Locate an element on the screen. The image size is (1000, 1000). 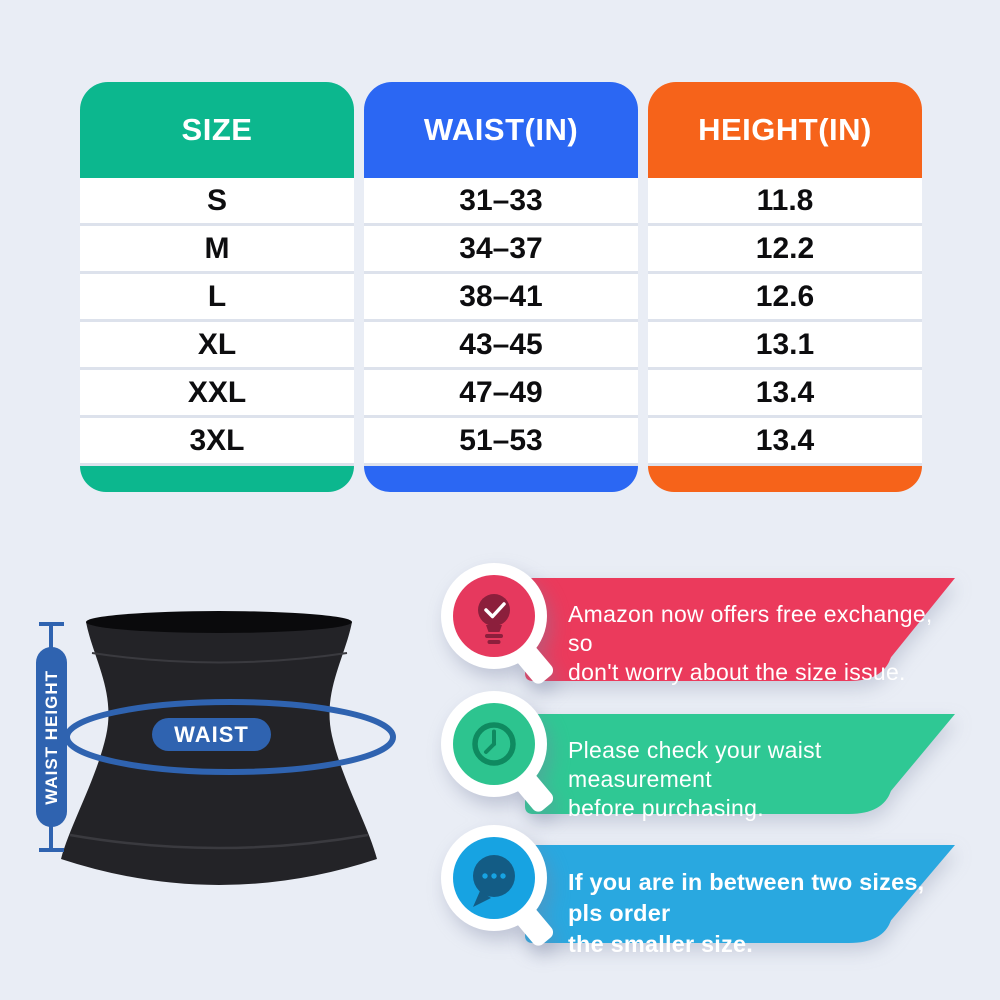
waist-height-label: WAIST HEIGHT is located at coordinates (51, 737).